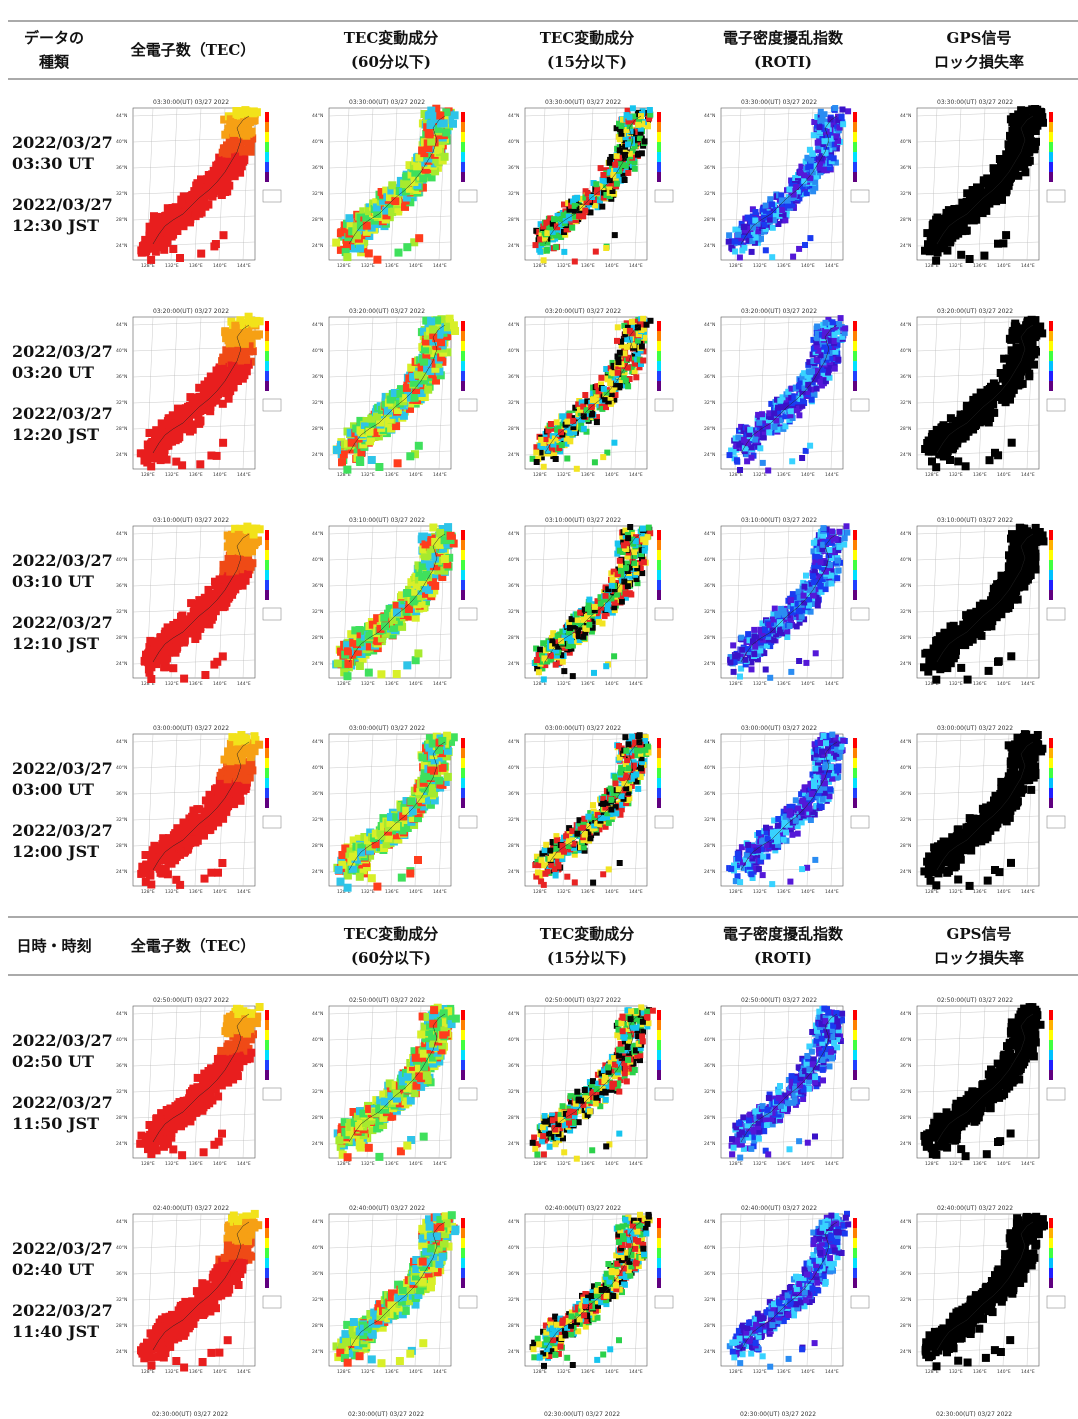 This screenshot has width=1078, height=1419. What do you see at coordinates (586, 393) in the screenshot?
I see `map-frame` at bounding box center [586, 393].